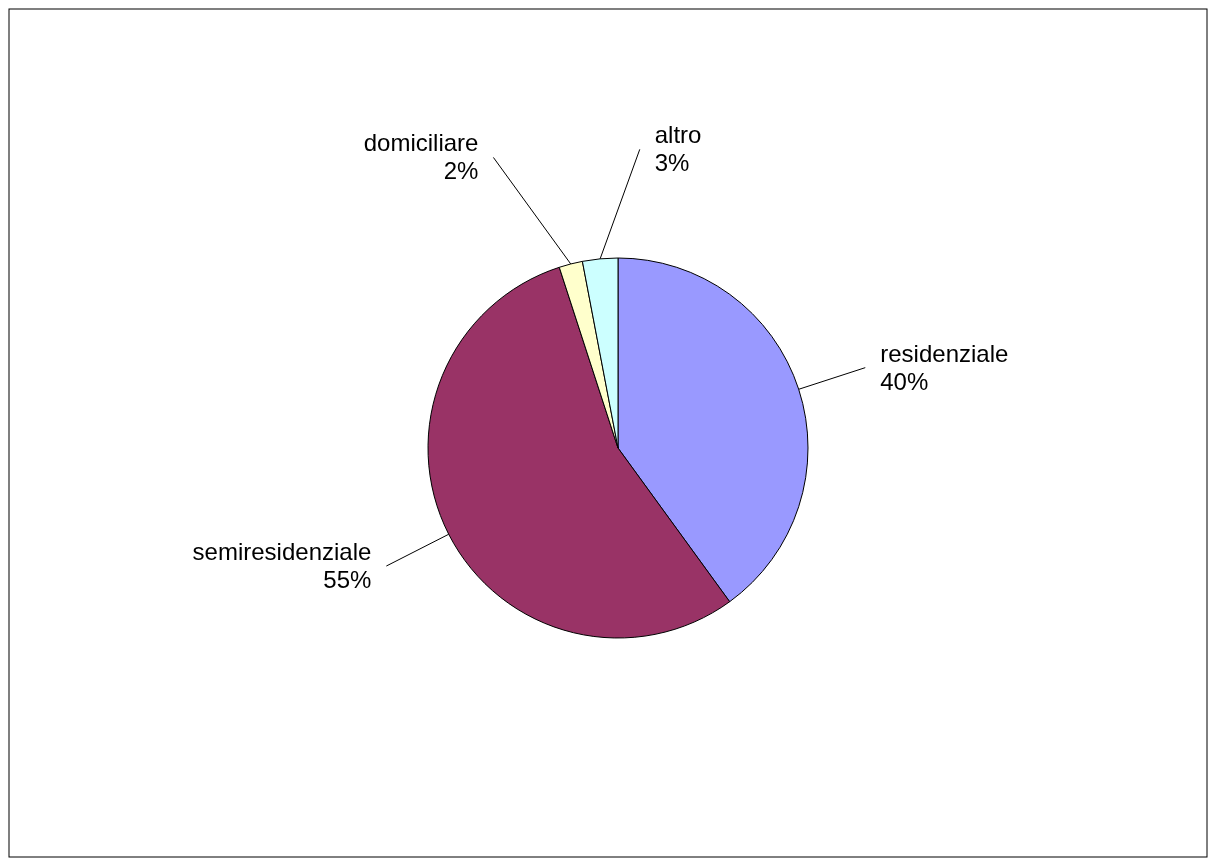 The width and height of the screenshot is (1210, 868). Describe the element at coordinates (347, 580) in the screenshot. I see `data-label: 55%` at that location.